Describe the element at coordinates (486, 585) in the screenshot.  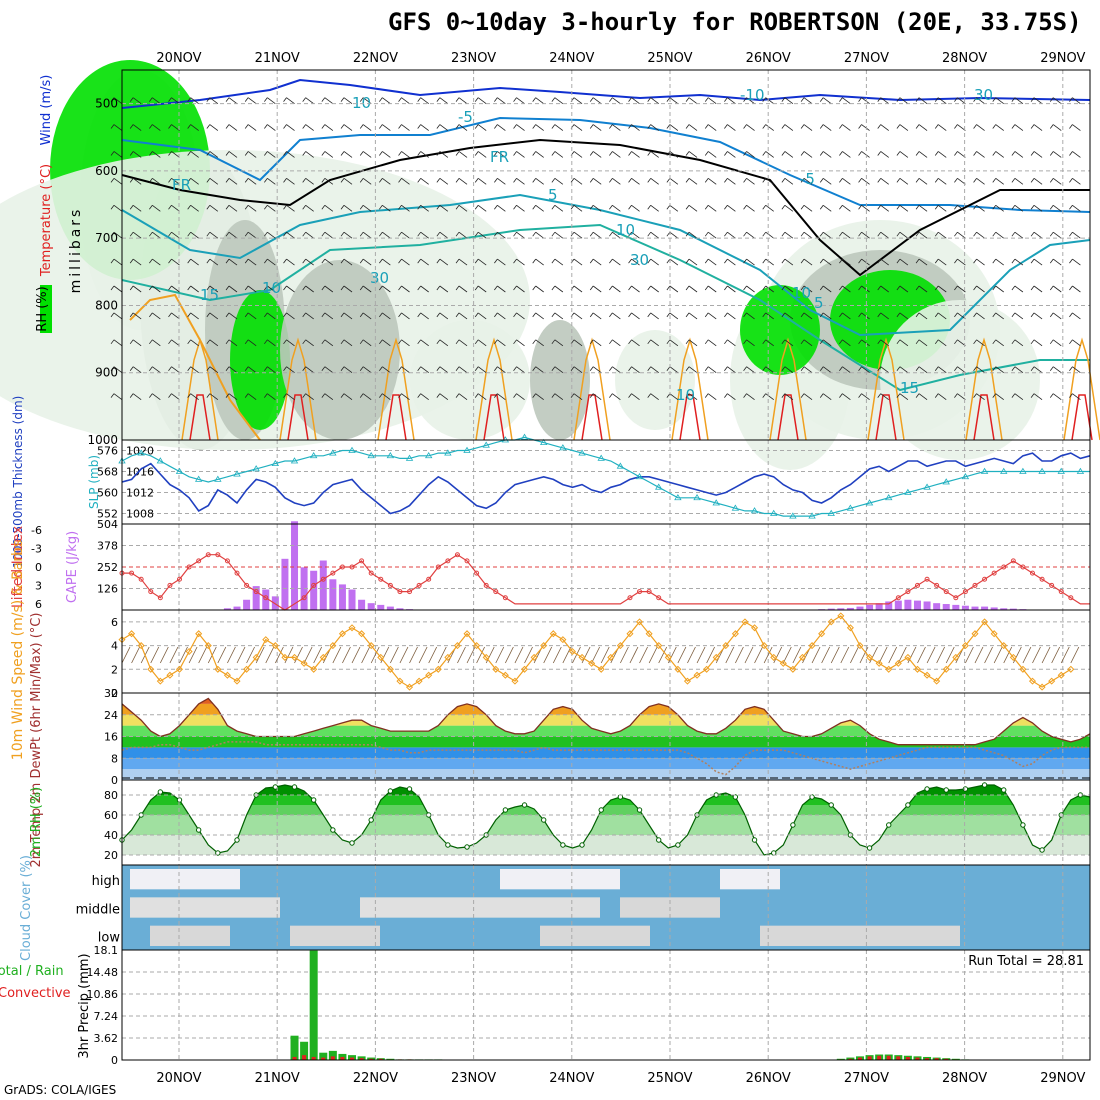
I see `li-marker` at that location.